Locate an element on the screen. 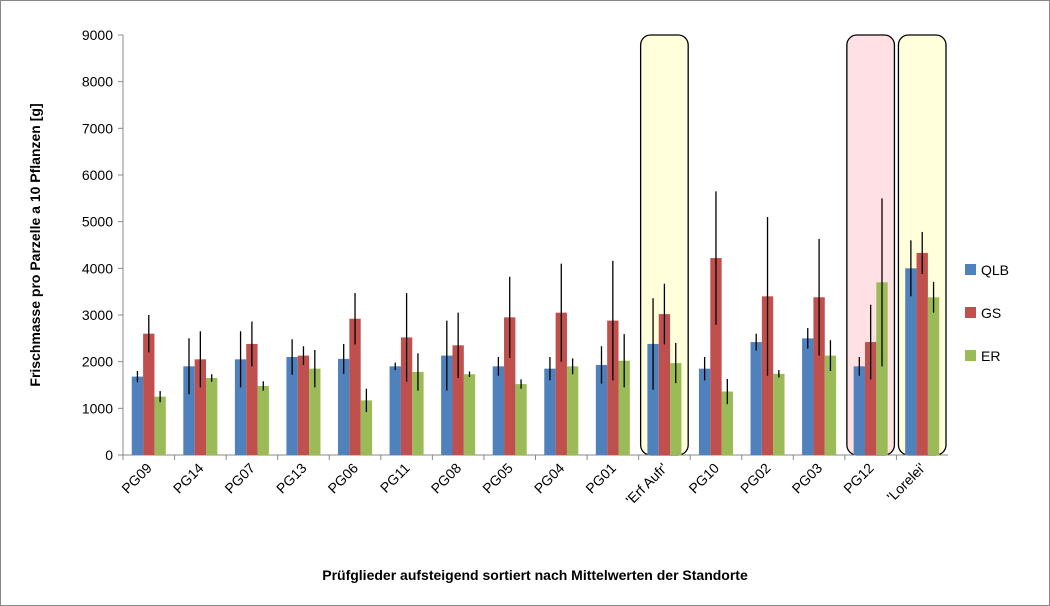 Image resolution: width=1050 pixels, height=606 pixels. y-tick-label: 1000 is located at coordinates (97, 408).